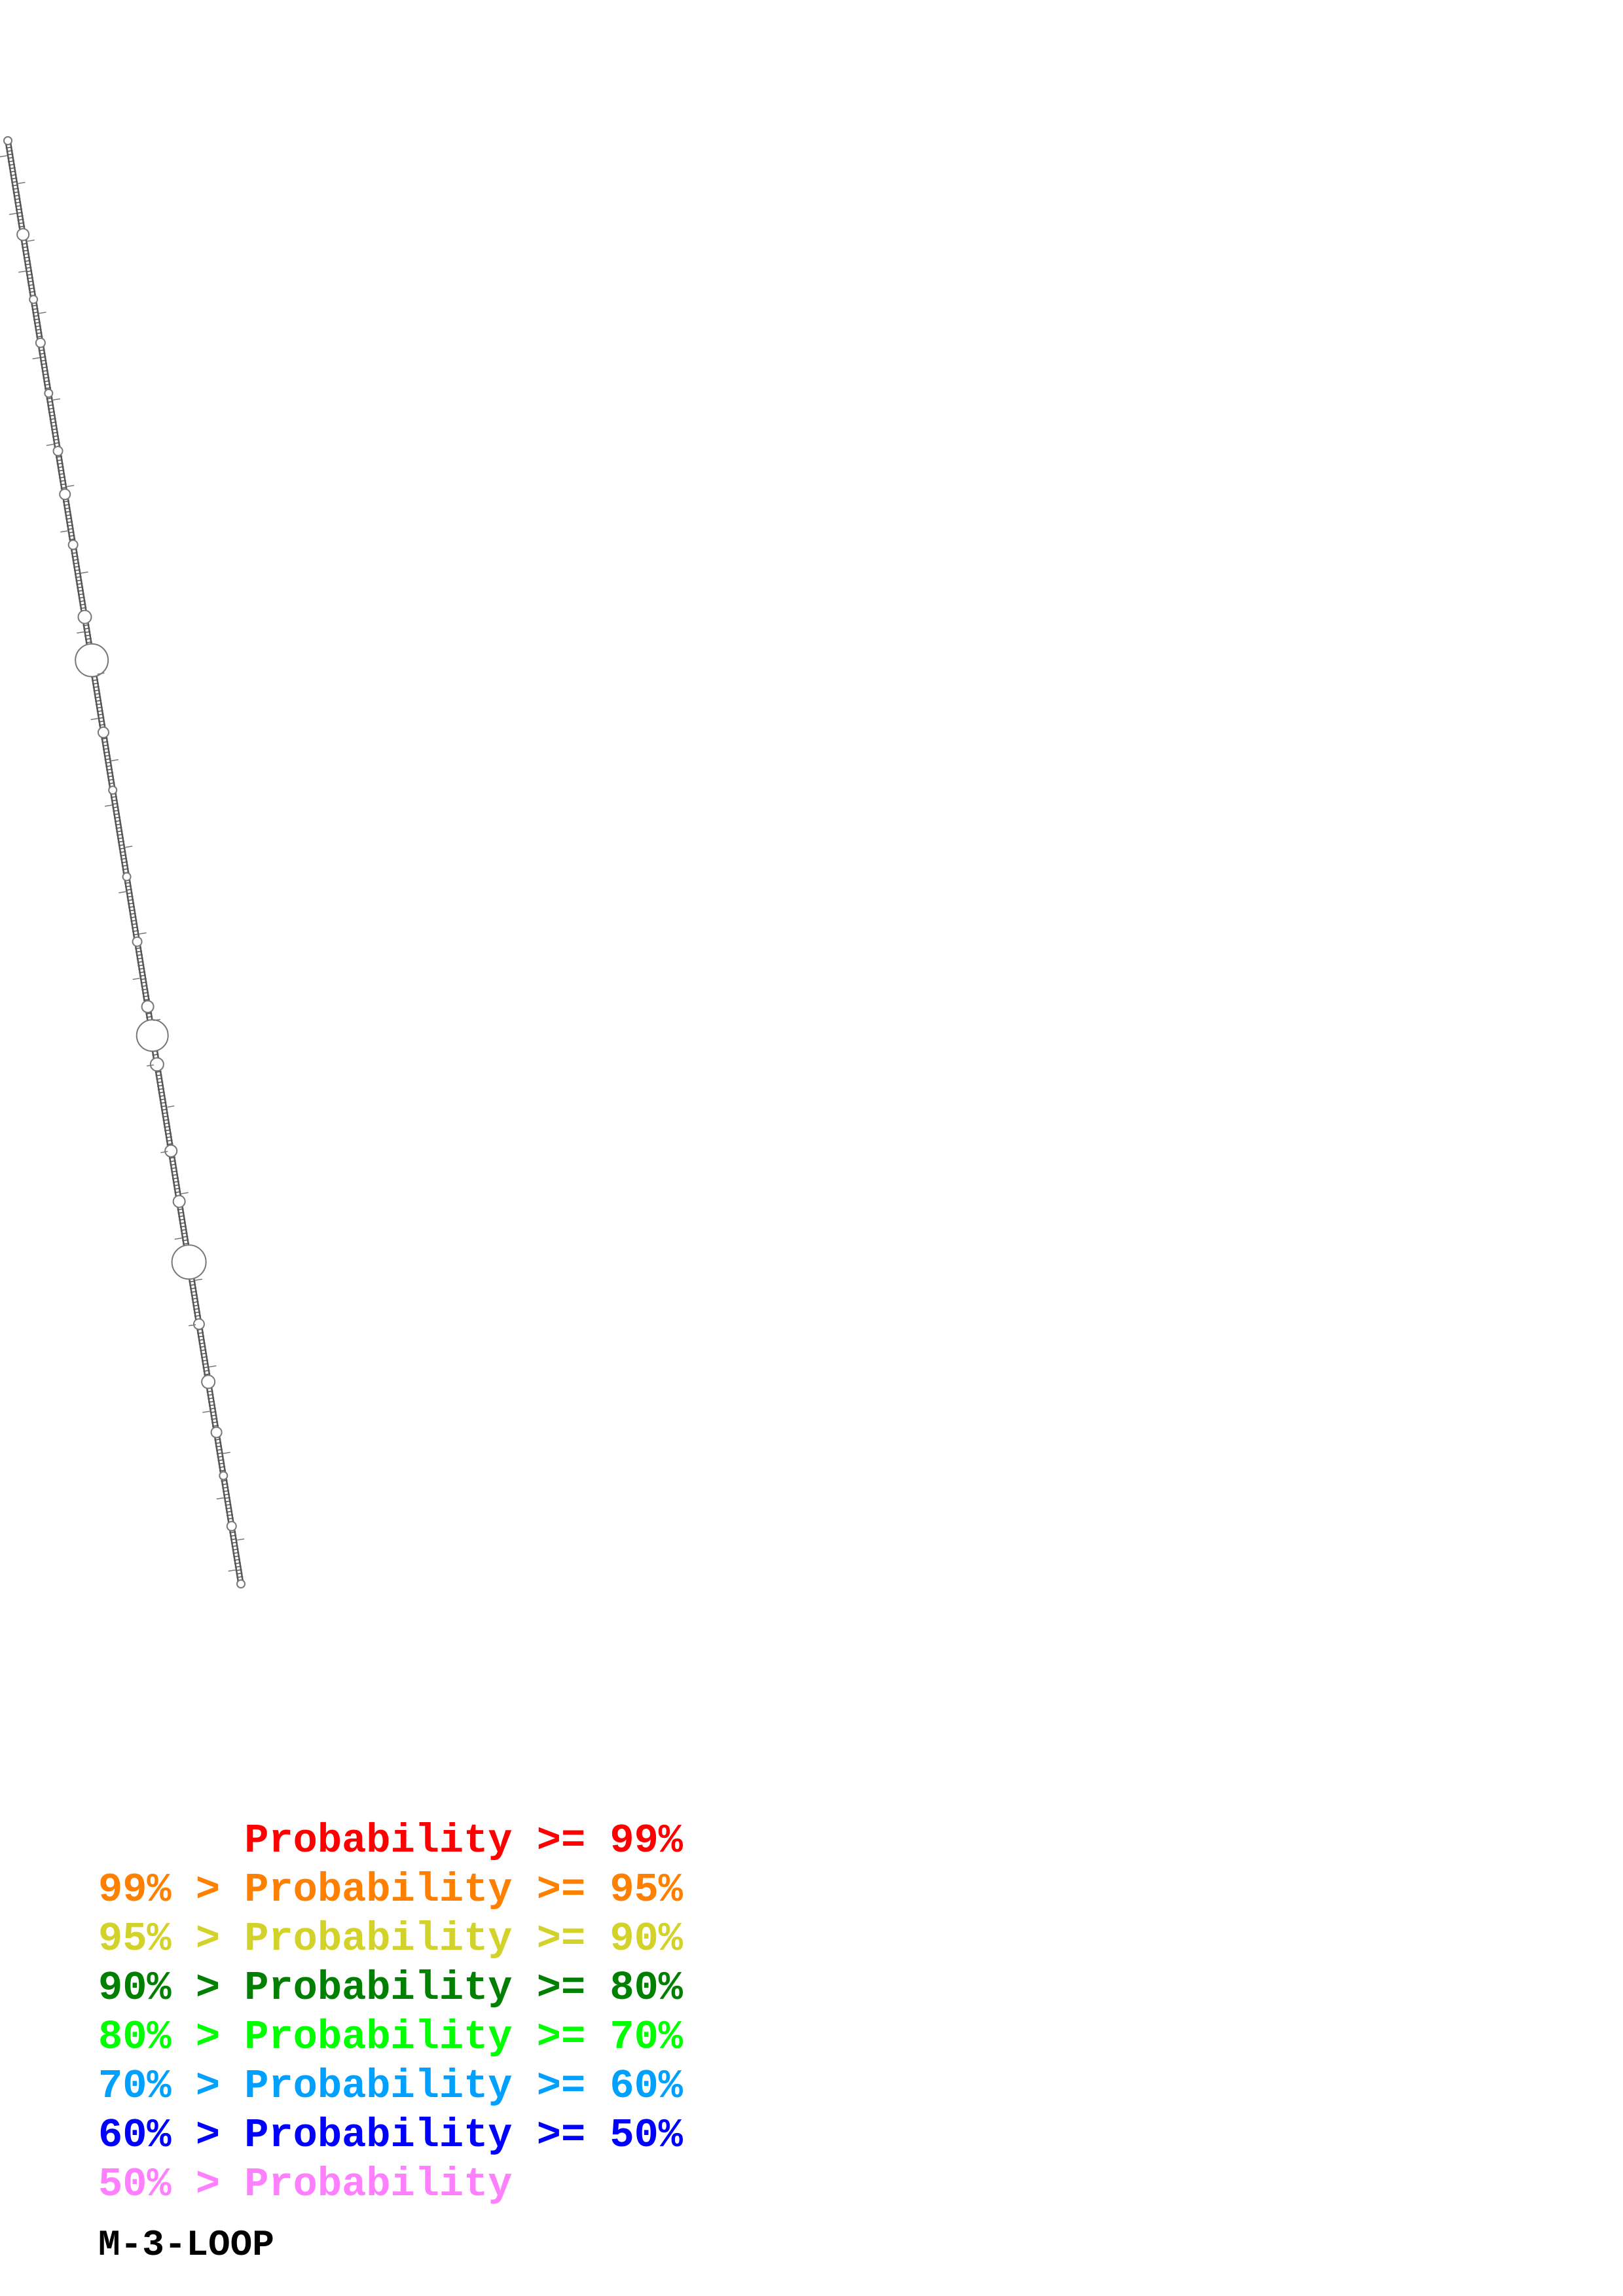 The width and height of the screenshot is (1623, 2296). I want to click on helix-backbone, so click(124, 862).